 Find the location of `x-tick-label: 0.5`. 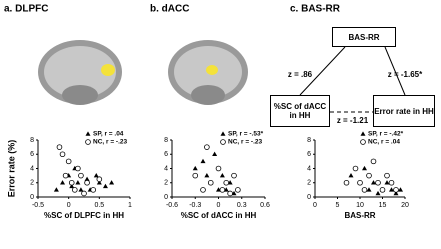

x-tick-label: 0.5 is located at coordinates (99, 205).